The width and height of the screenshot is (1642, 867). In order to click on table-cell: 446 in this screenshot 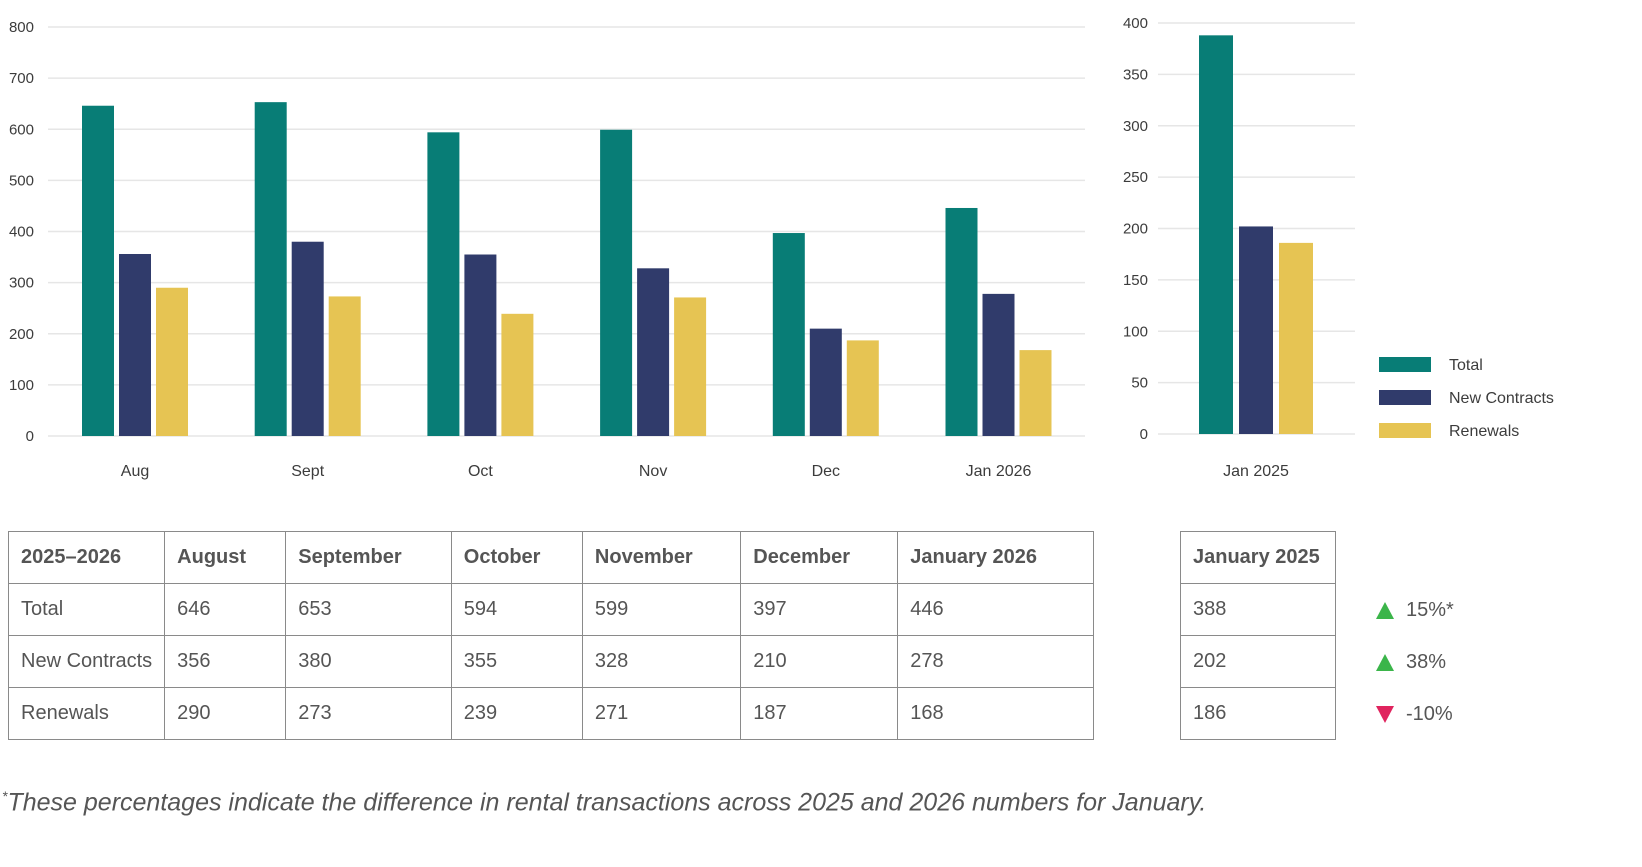, I will do `click(995, 609)`.